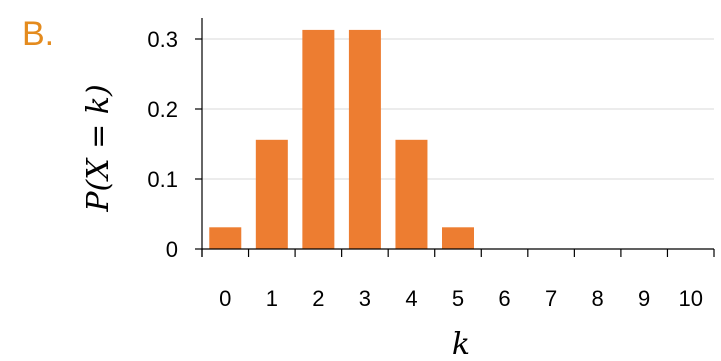 The image size is (721, 361). I want to click on y-tick-label: 0.2, so click(162, 109).